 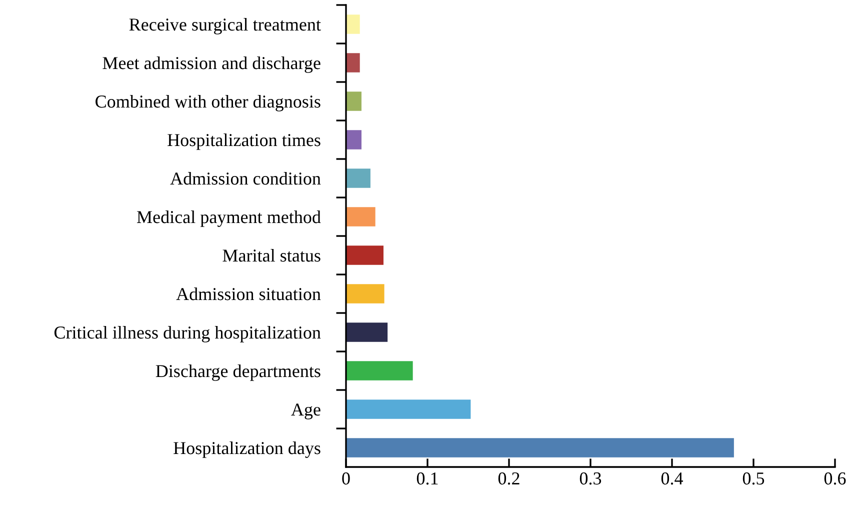 I want to click on y-tick-label: Admission condition, so click(x=245, y=178).